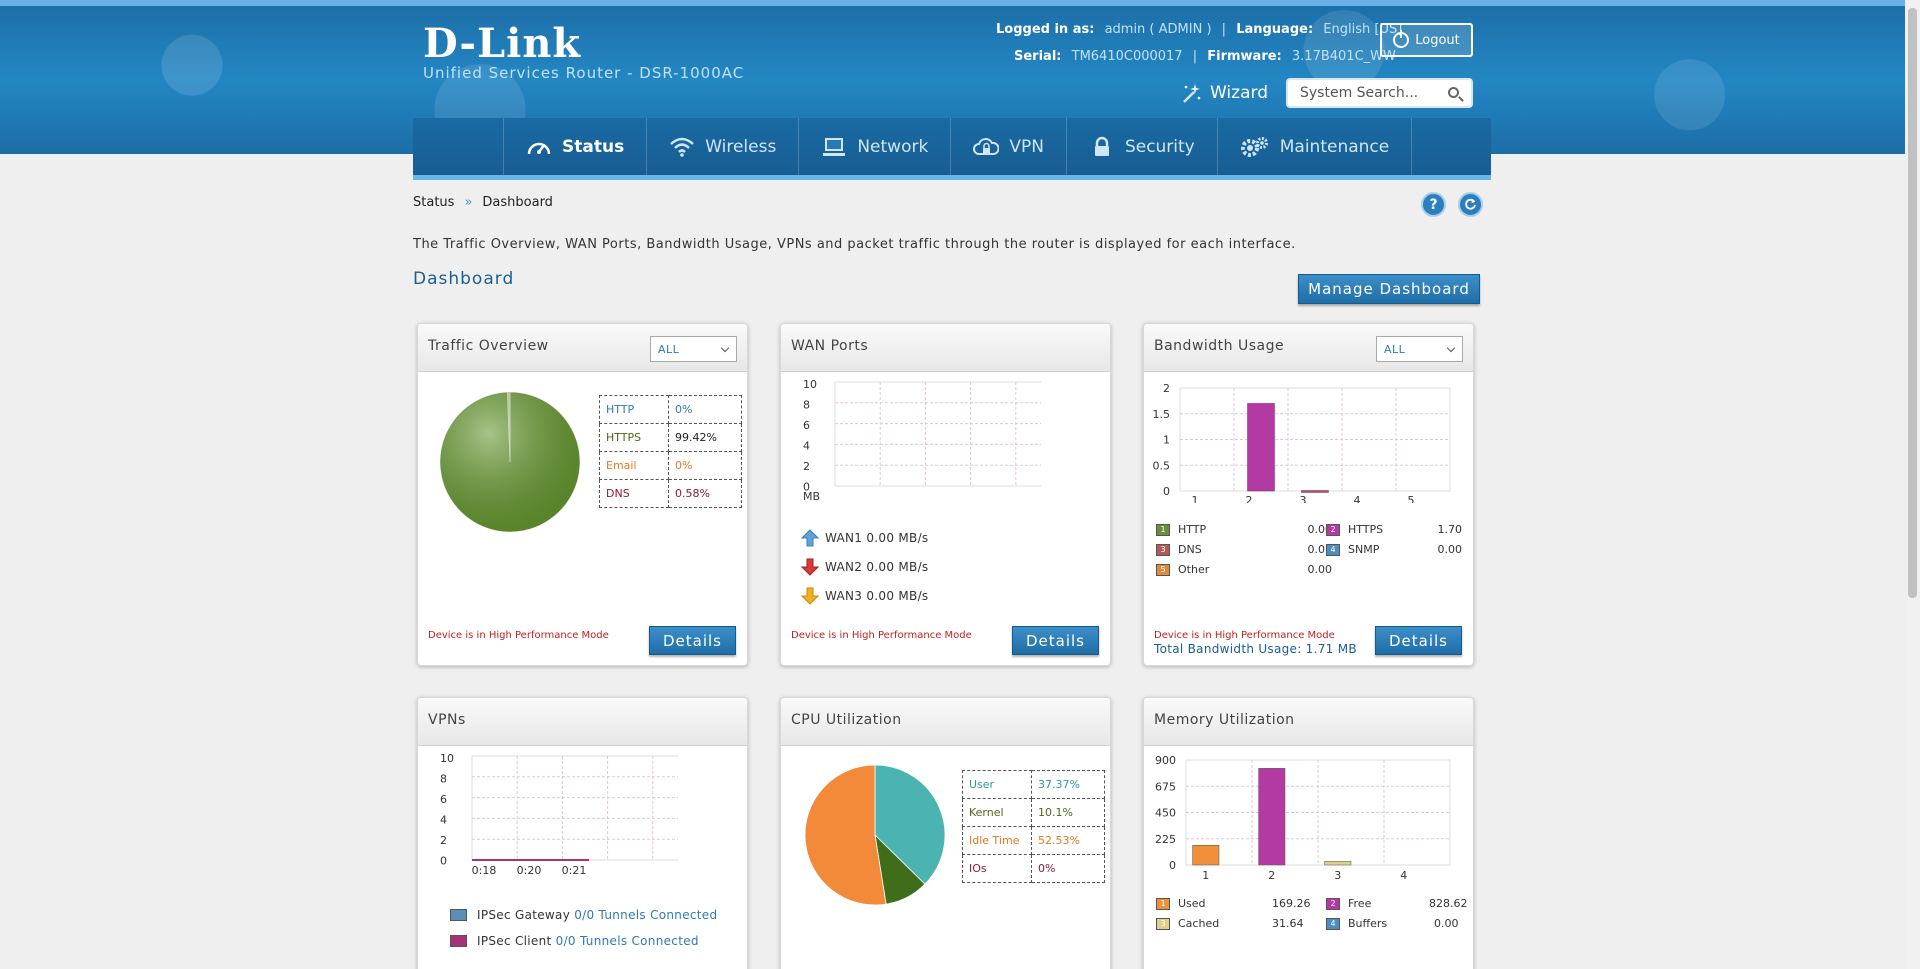 The width and height of the screenshot is (1920, 969). I want to click on y-tick-label: 0, so click(1166, 491).